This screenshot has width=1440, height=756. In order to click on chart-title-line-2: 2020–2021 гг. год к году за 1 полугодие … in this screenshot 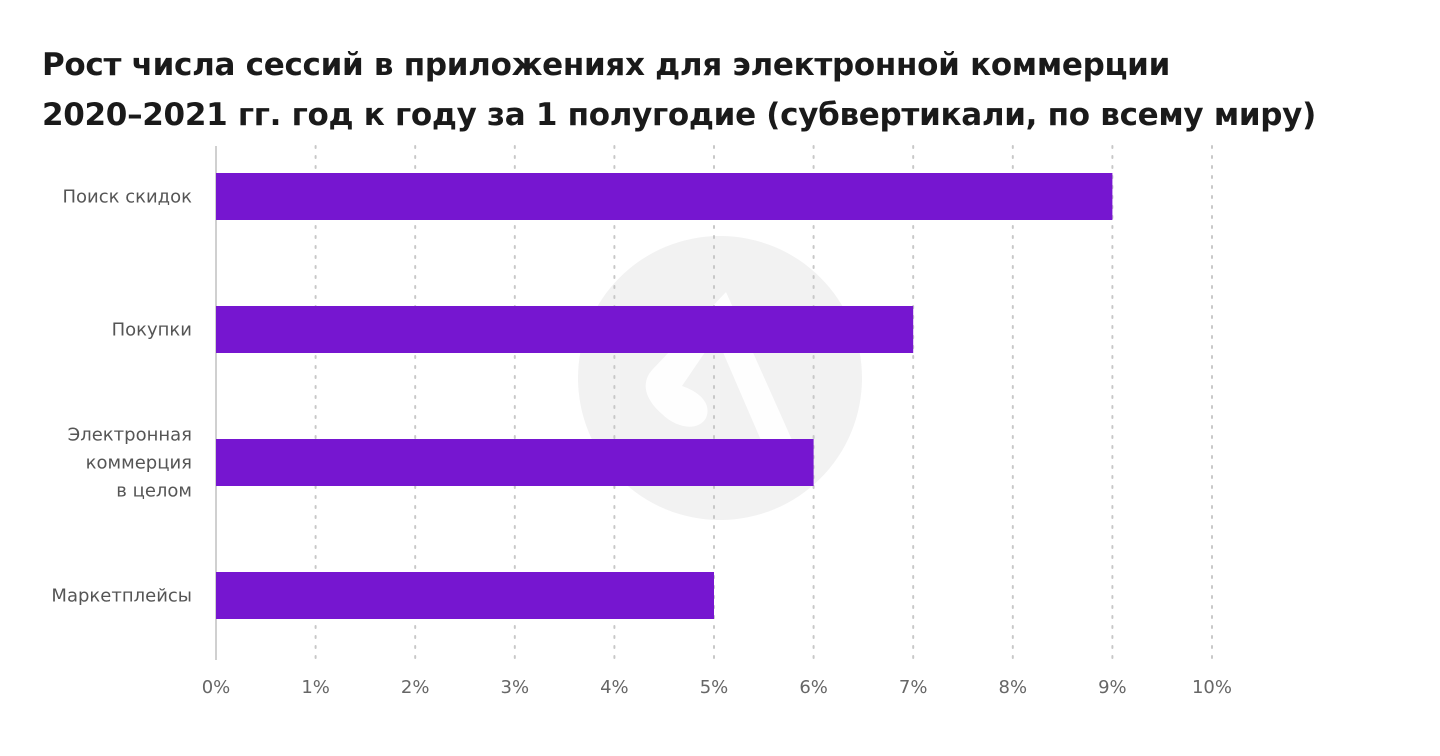, I will do `click(679, 115)`.